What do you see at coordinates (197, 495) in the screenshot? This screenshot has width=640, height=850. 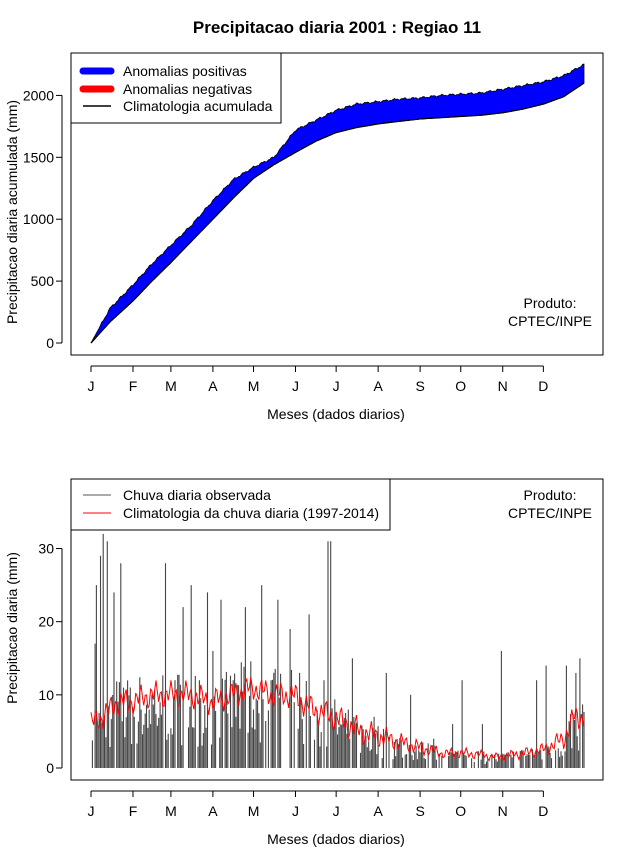 I see `legend-label-observed-rain: Chuva diaria observada` at bounding box center [197, 495].